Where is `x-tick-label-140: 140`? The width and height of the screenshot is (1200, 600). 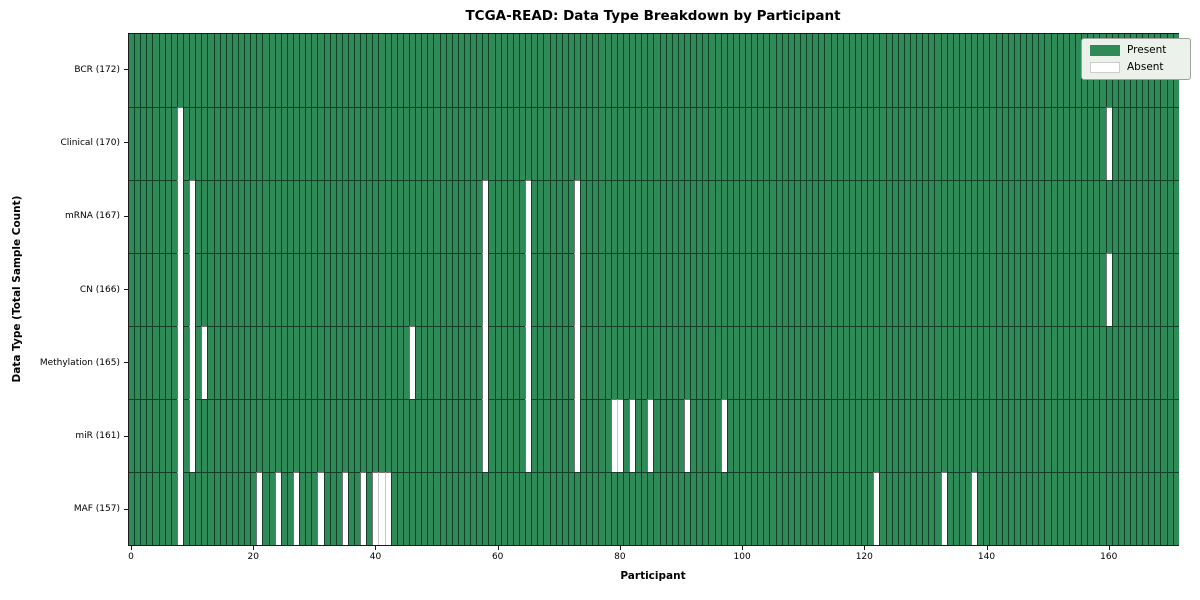 x-tick-label-140: 140 is located at coordinates (986, 557).